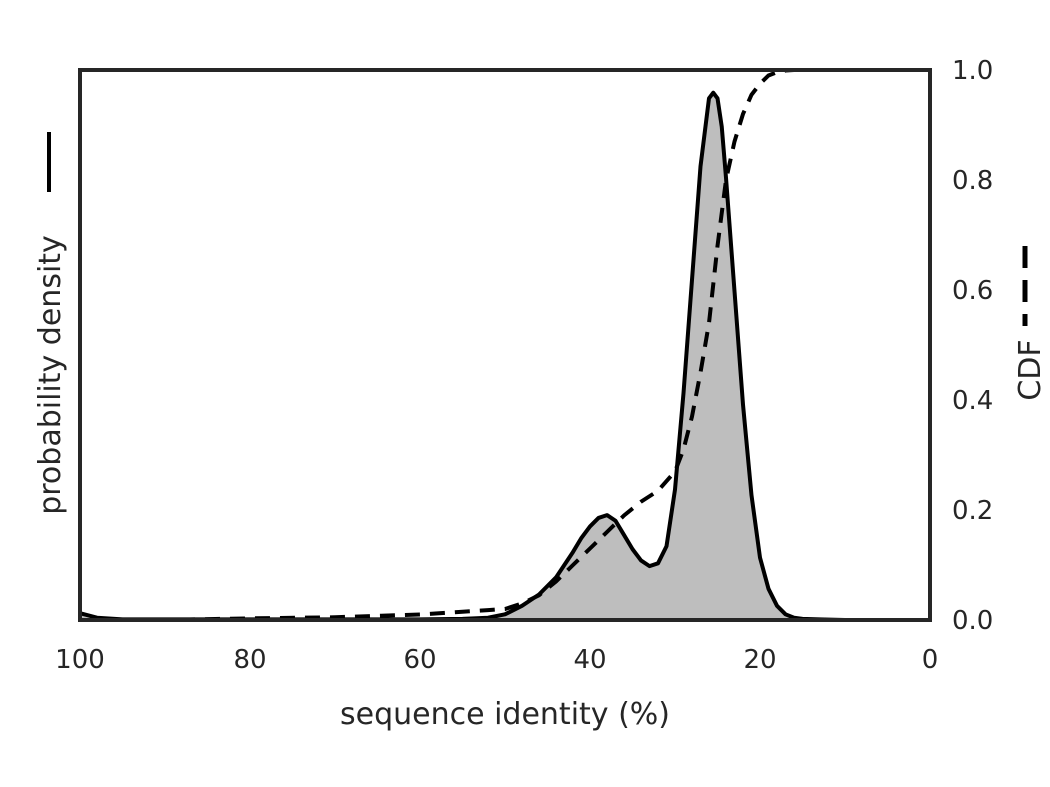  Describe the element at coordinates (972, 71) in the screenshot. I see `y-right-tick-label: 1.0` at that location.